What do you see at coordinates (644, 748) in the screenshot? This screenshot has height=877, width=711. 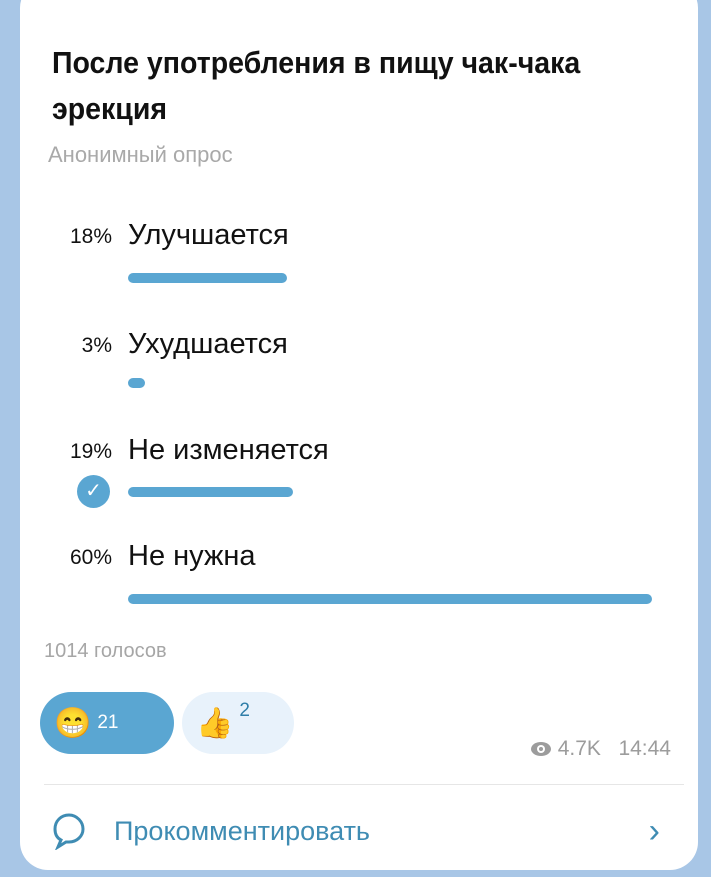 I see `message-time: 14:44` at bounding box center [644, 748].